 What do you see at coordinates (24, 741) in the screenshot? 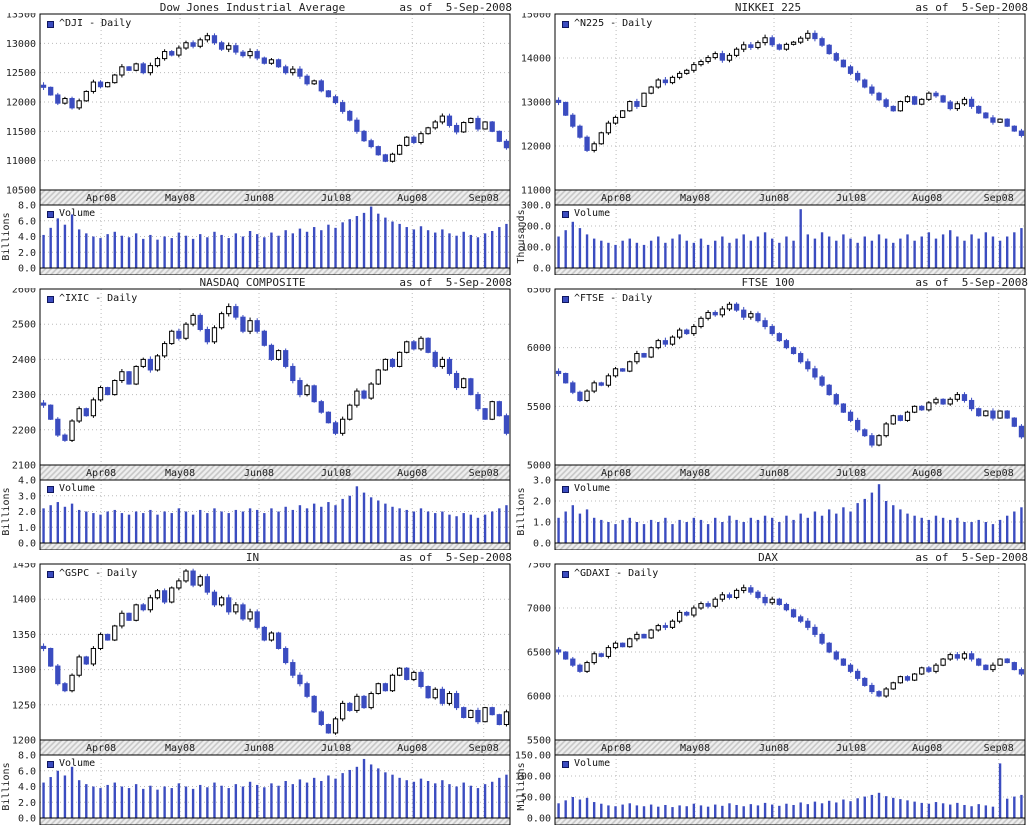
I see `svg-text: 1200` at bounding box center [24, 741].